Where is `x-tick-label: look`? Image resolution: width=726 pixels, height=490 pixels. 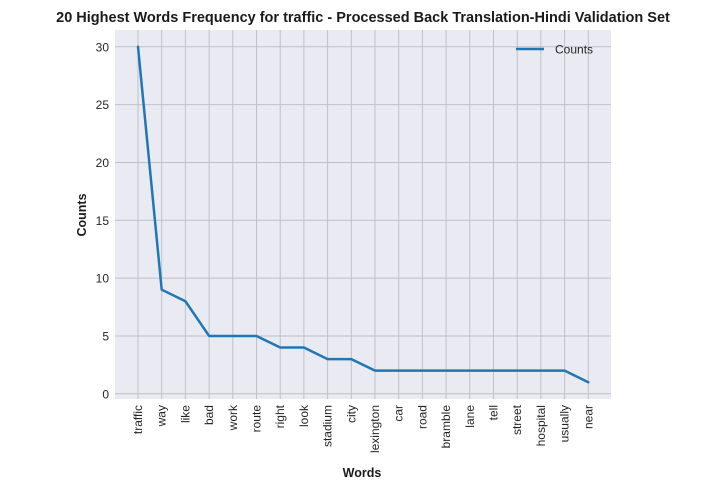
x-tick-label: look is located at coordinates (304, 415).